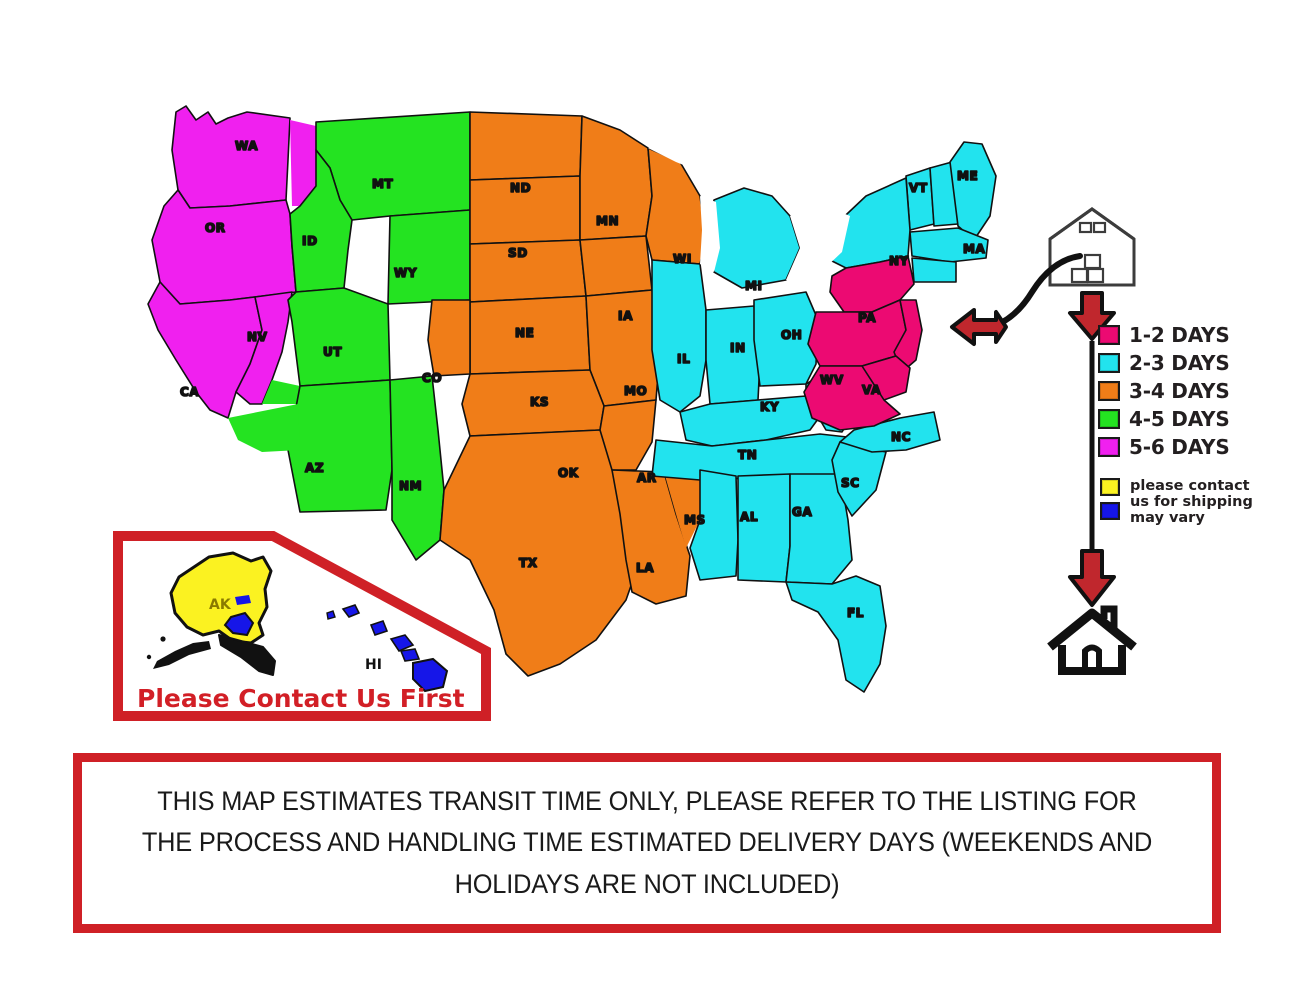 Image resolution: width=1300 pixels, height=1000 pixels. Describe the element at coordinates (1109, 391) in the screenshot. I see `legend-swatch-3-4-days` at that location.